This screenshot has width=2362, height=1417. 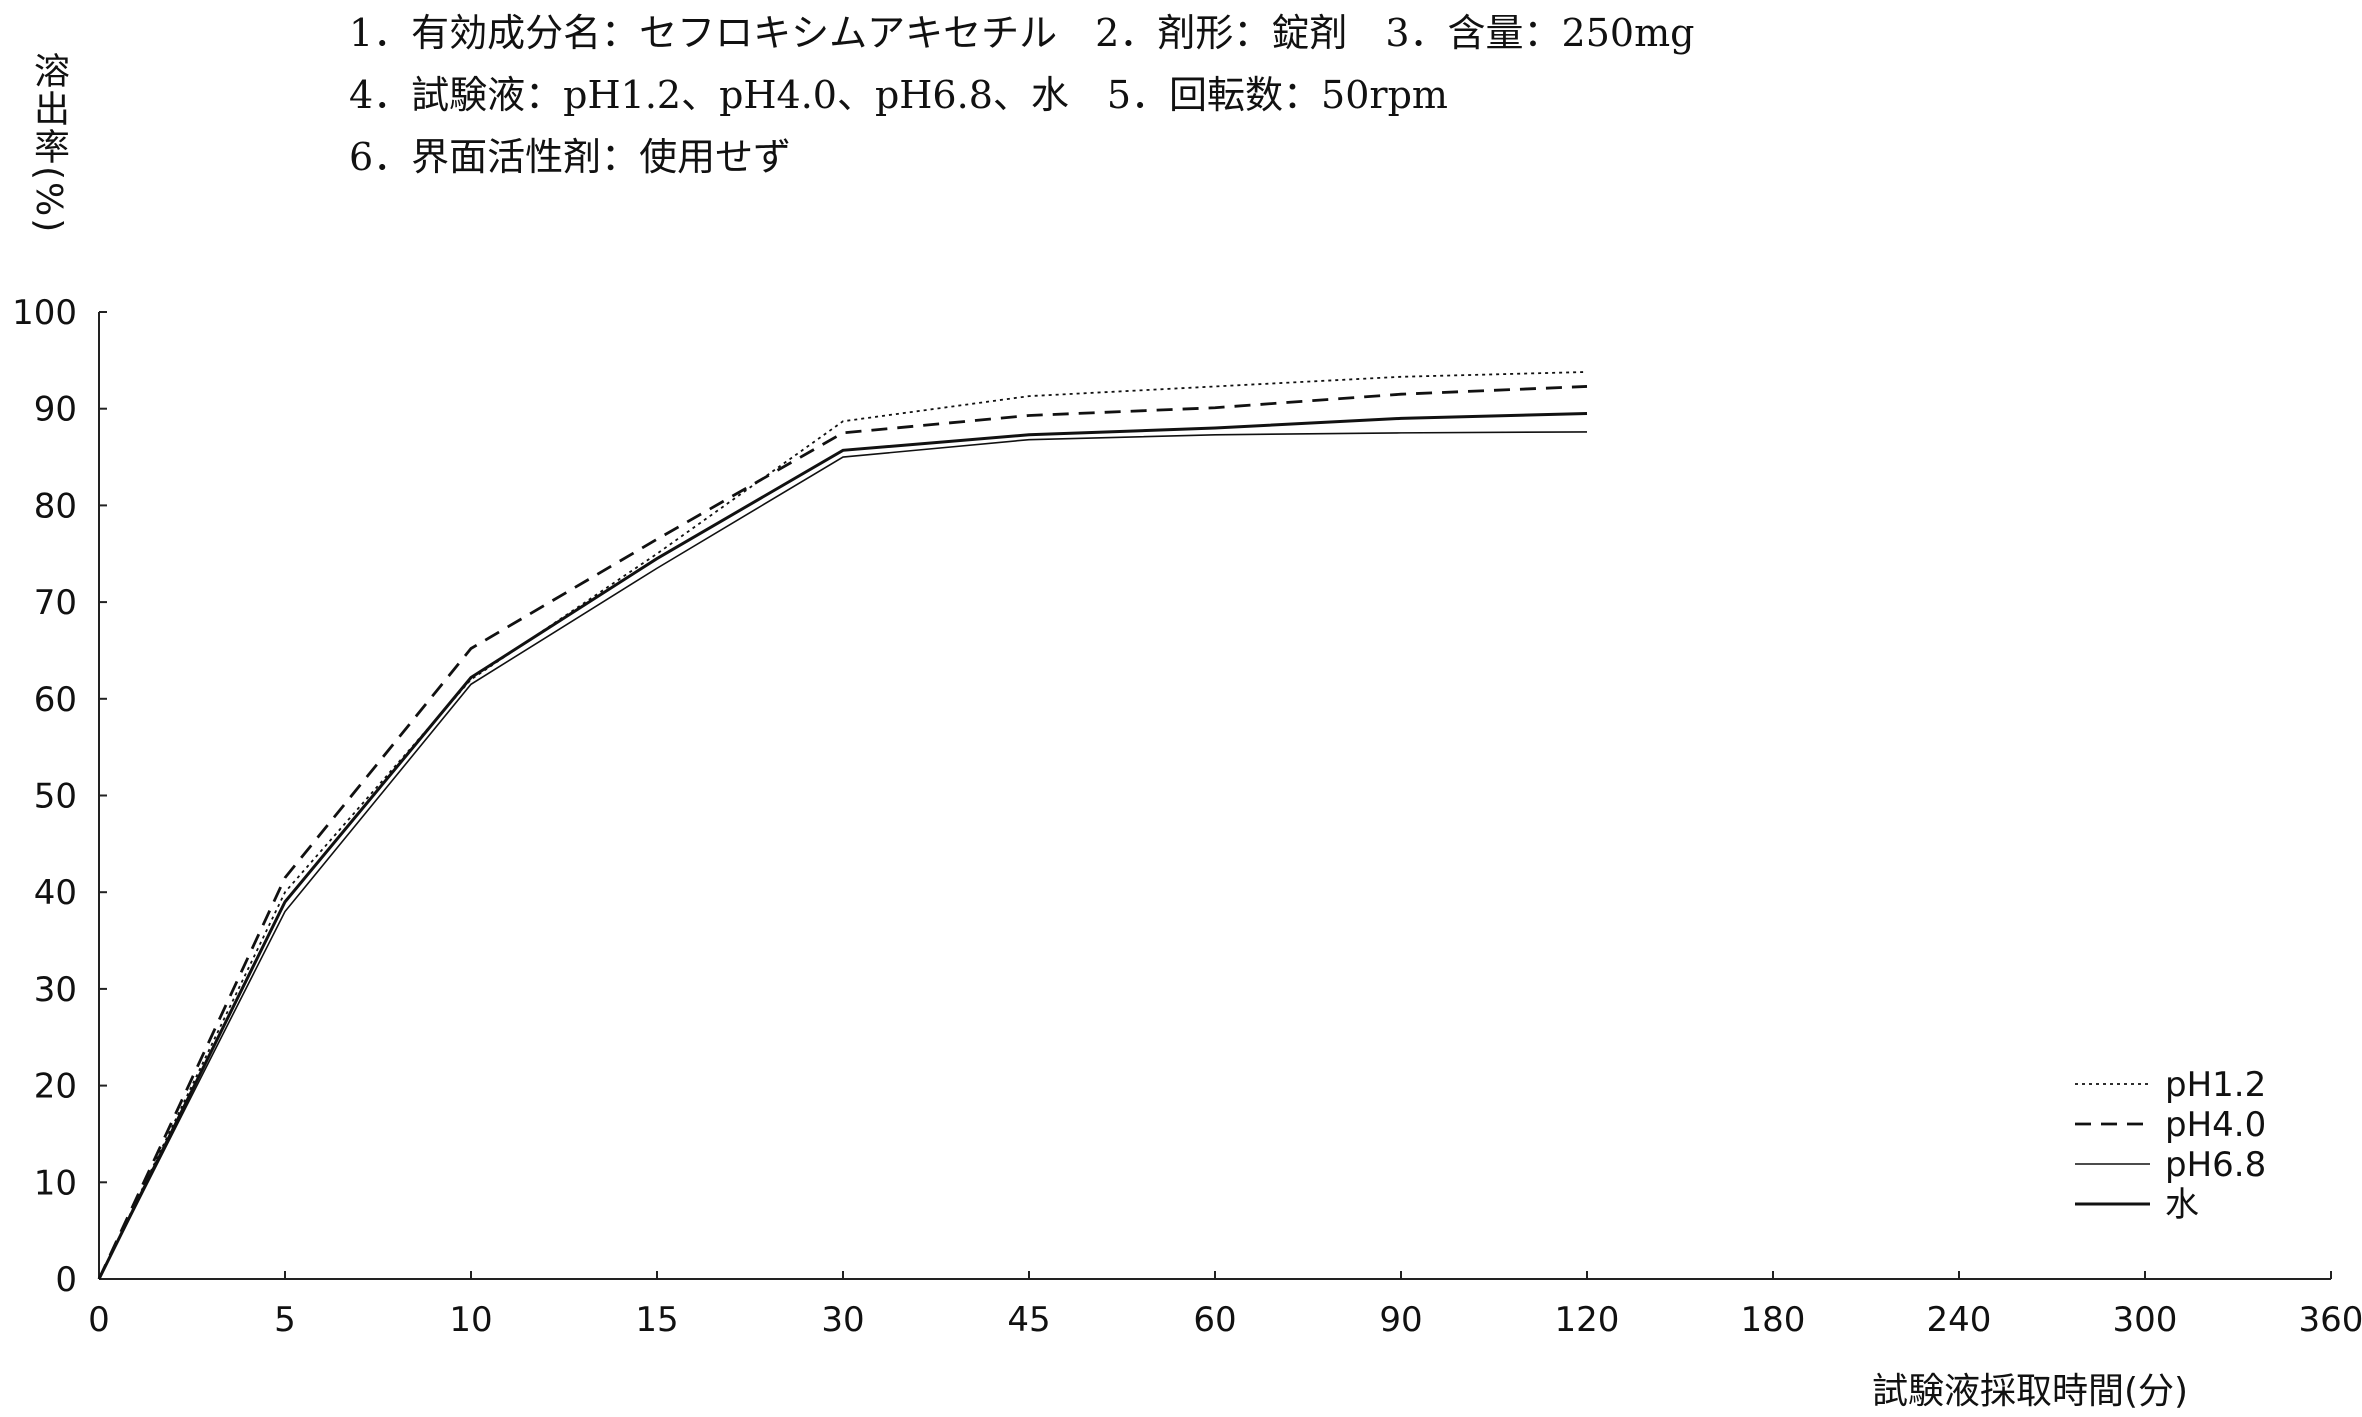 I want to click on x-tick-label: 180, so click(x=1773, y=1320).